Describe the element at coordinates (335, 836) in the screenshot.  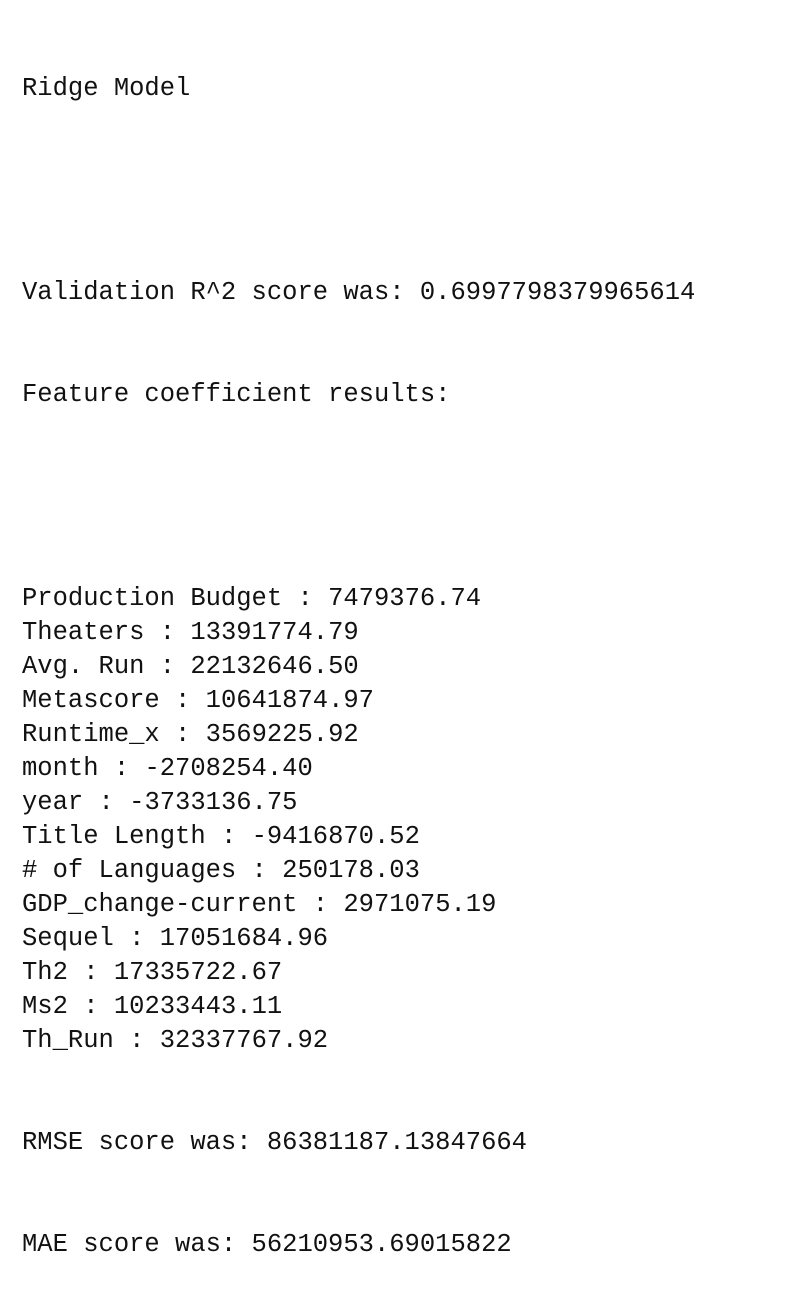
I see `coefficient-value: -9416870.52` at that location.